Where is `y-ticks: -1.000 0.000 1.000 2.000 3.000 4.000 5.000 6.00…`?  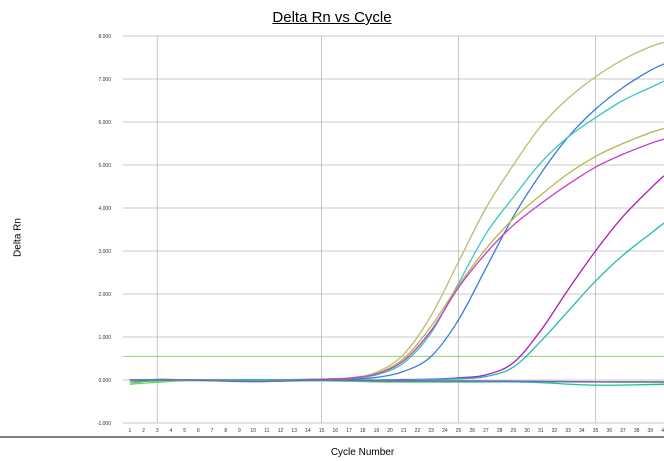 y-ticks: -1.000 0.000 1.000 2.000 3.000 4.000 5.000 6.00… is located at coordinates (104, 230).